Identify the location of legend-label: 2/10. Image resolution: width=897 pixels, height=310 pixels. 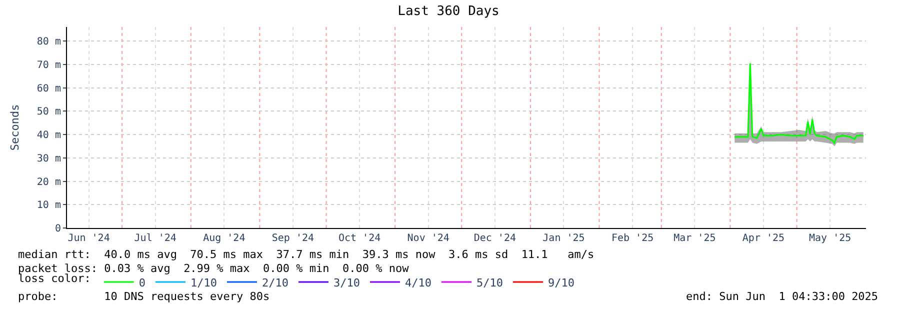
(275, 283).